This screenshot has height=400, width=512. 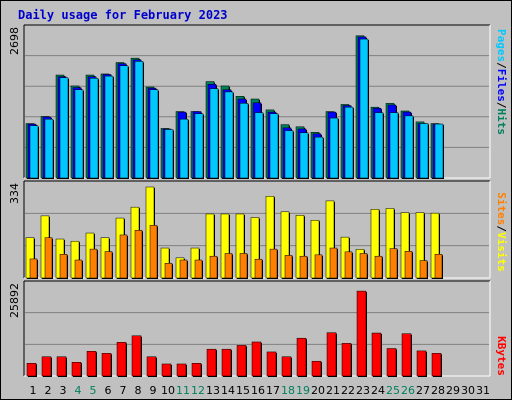 What do you see at coordinates (138, 390) in the screenshot?
I see `x-tick-label: 8` at bounding box center [138, 390].